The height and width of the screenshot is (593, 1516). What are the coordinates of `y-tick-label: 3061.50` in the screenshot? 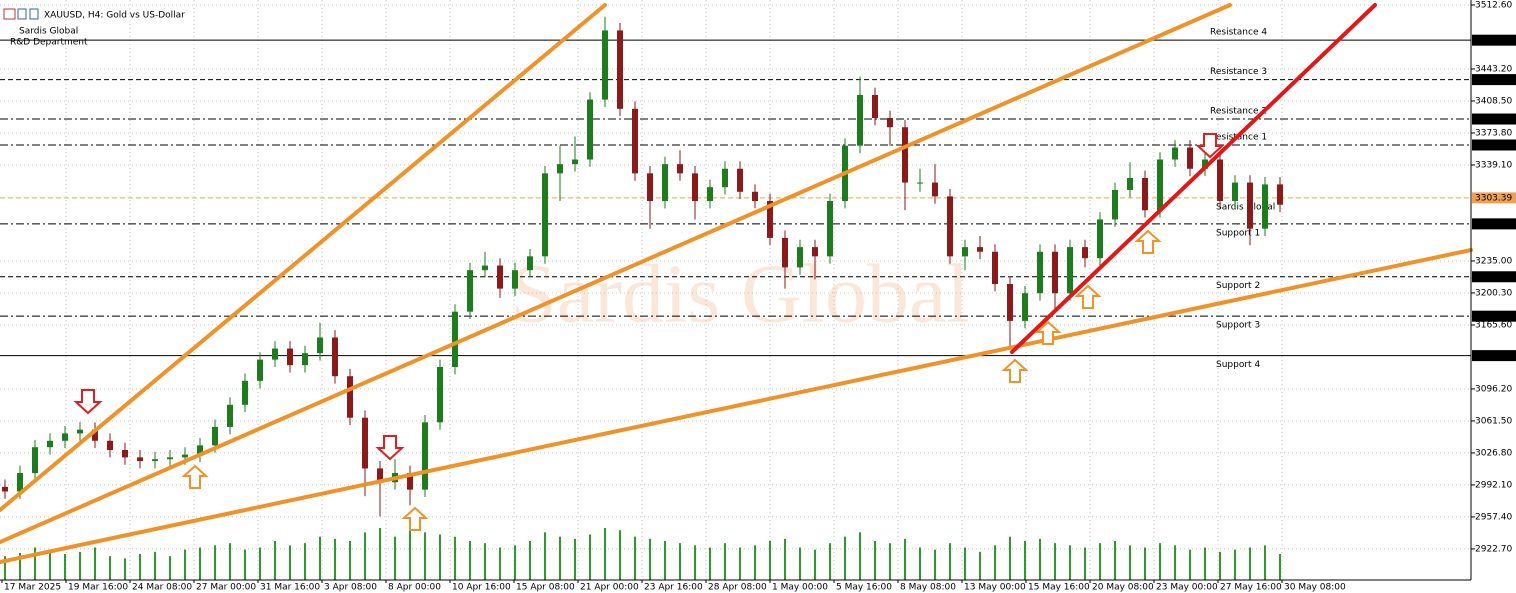 It's located at (1493, 421).